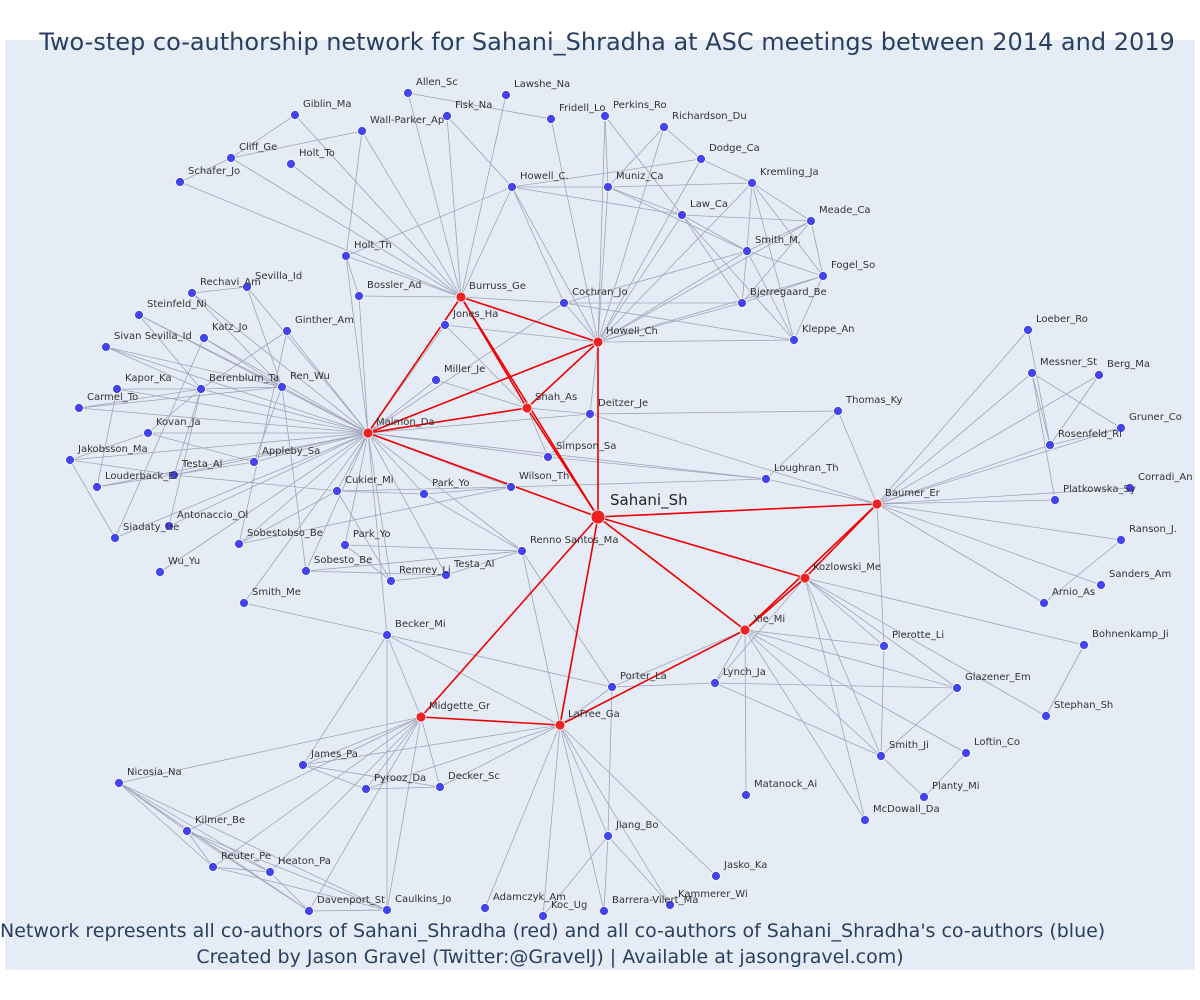 This screenshot has height=1000, width=1200. Describe the element at coordinates (598, 517) in the screenshot. I see `center-node` at that location.